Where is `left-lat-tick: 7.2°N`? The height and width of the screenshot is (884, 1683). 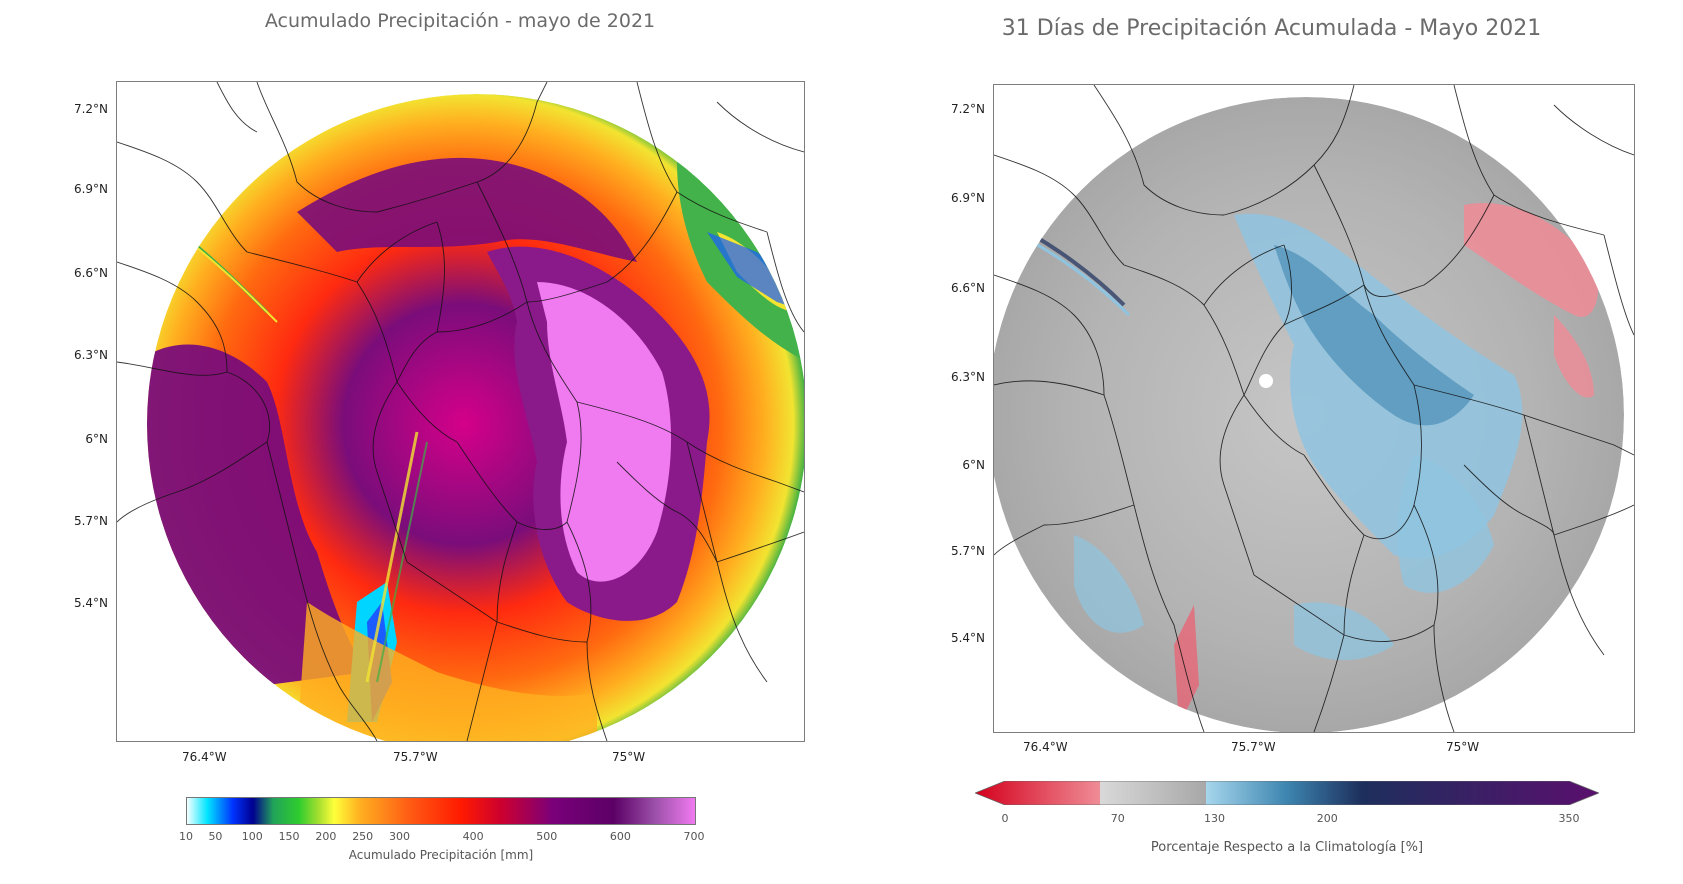
left-lat-tick: 7.2°N is located at coordinates (90, 109).